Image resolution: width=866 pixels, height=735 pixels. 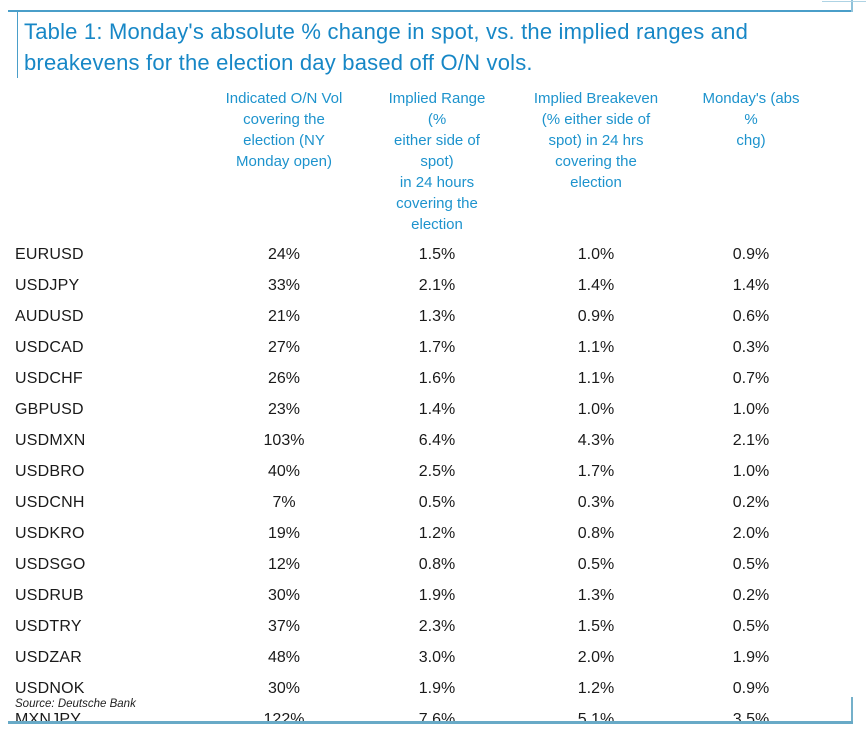 I want to click on table-row: USDJPY 33% 2.1% 1.4% 1.4%, so click(x=433, y=285).